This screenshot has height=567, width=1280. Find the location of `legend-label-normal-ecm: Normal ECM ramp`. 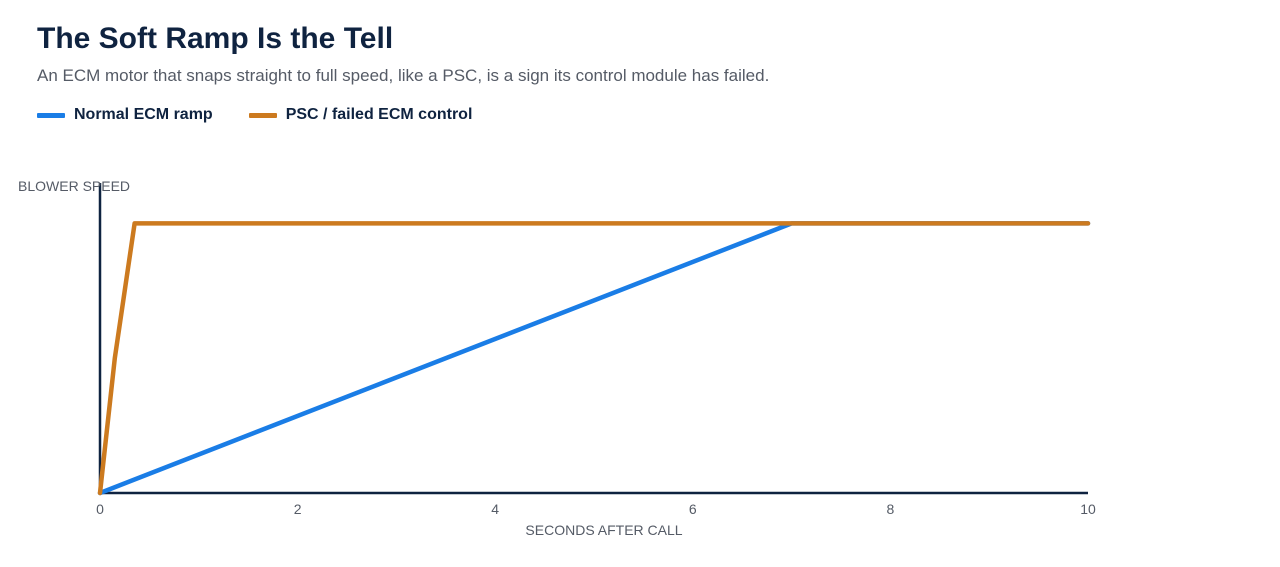

legend-label-normal-ecm: Normal ECM ramp is located at coordinates (143, 114).